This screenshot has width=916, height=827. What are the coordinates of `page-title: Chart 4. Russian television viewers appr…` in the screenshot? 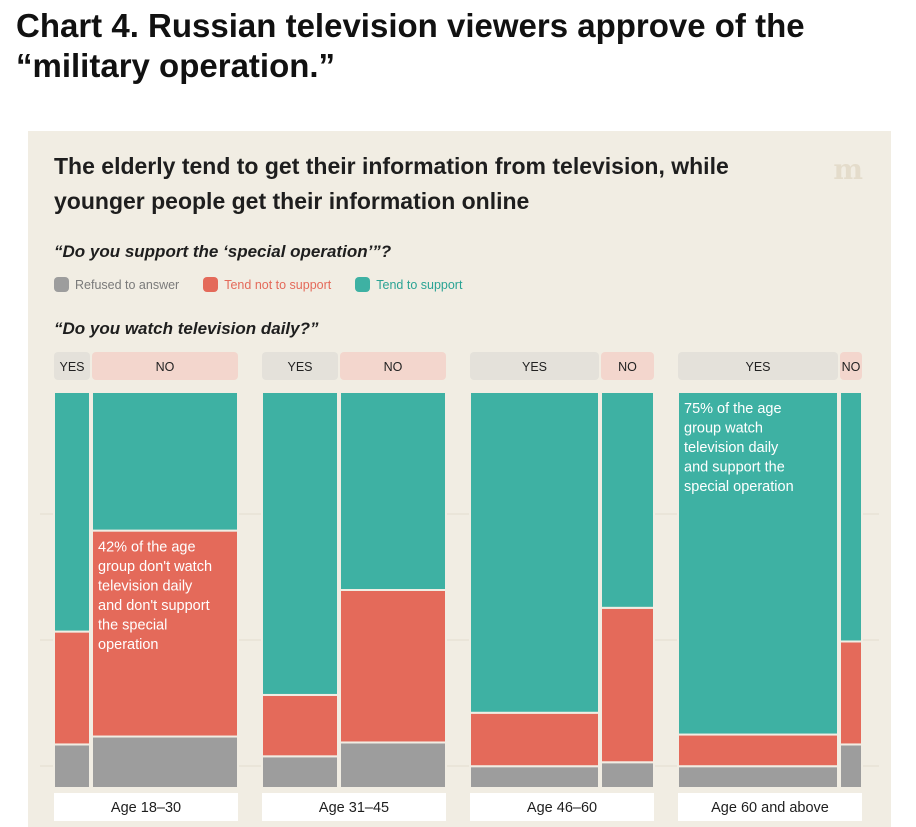 It's located at (410, 45).